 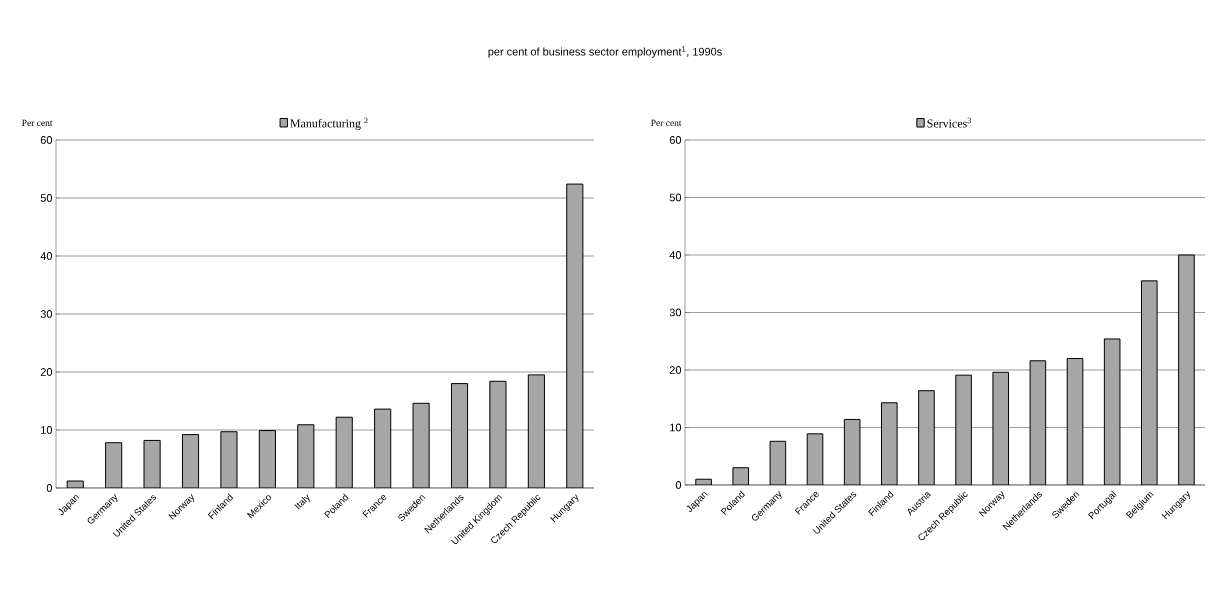 I want to click on x-tick-label: Italy, so click(x=302, y=502).